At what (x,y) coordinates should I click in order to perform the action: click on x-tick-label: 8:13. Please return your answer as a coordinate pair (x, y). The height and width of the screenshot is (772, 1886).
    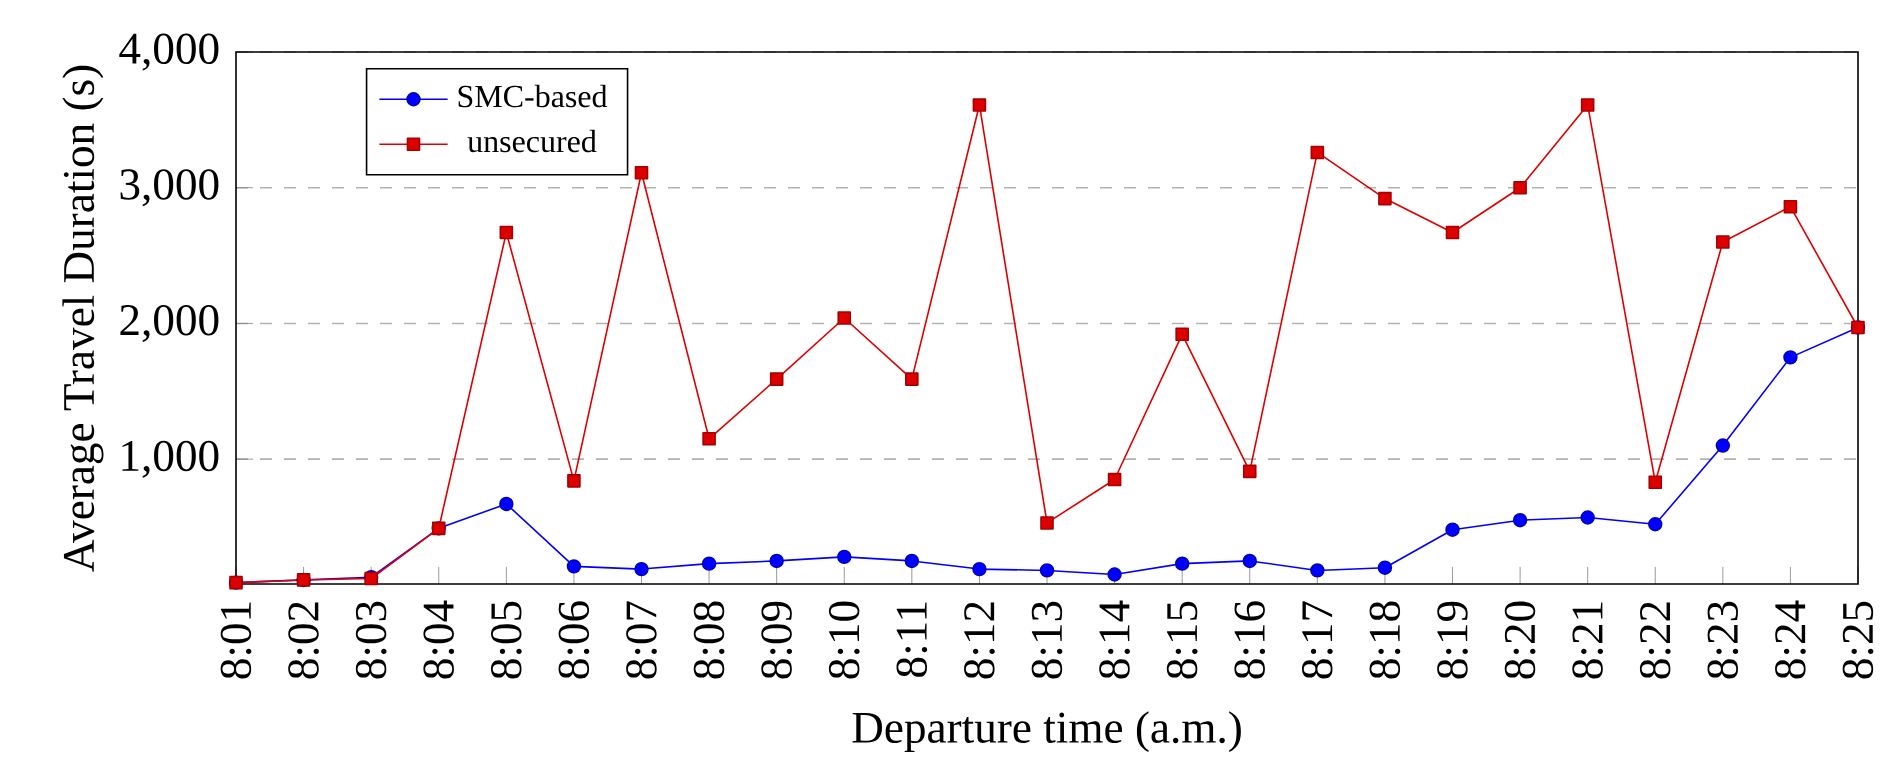
    Looking at the image, I should click on (1047, 640).